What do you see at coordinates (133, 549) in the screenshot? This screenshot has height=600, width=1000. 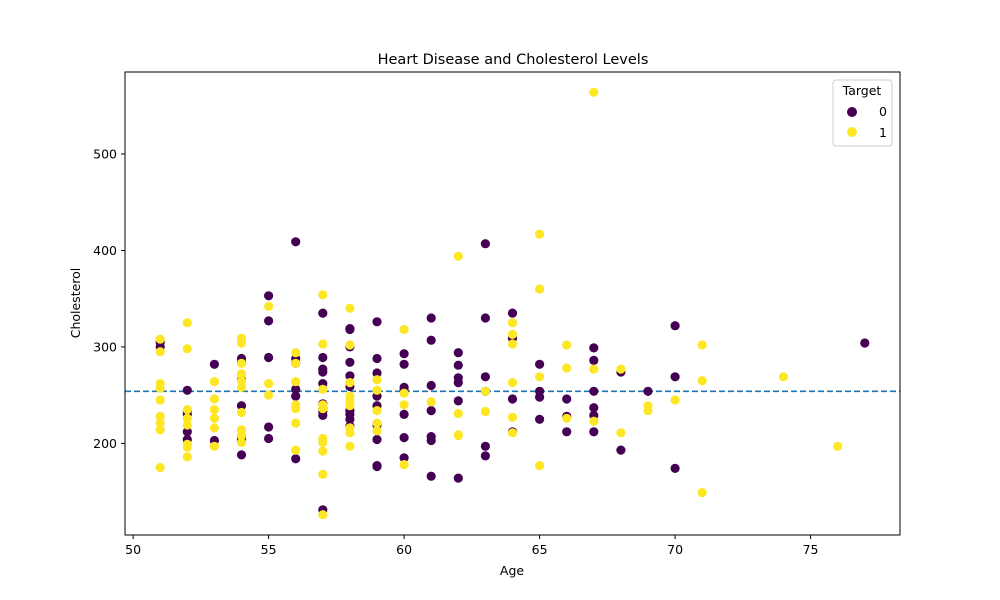 I see `x-tick-label: 50` at bounding box center [133, 549].